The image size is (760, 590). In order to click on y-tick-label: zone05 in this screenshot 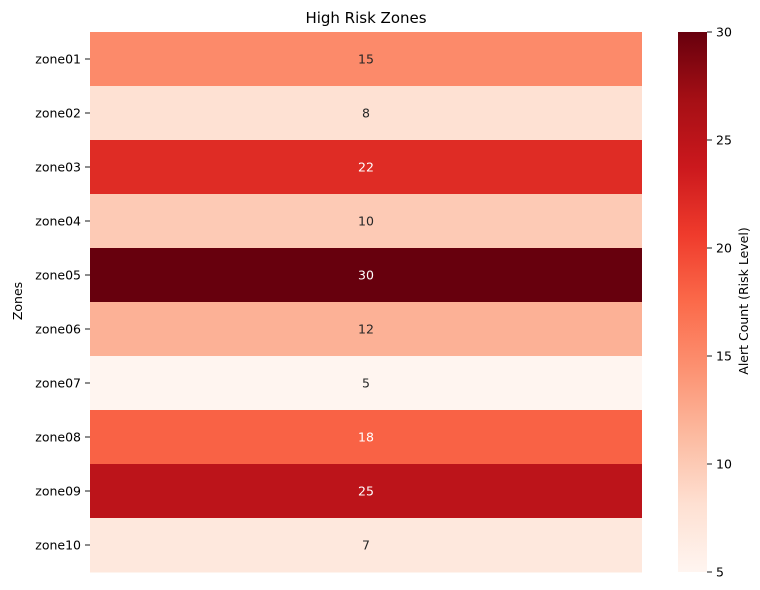, I will do `click(58, 275)`.